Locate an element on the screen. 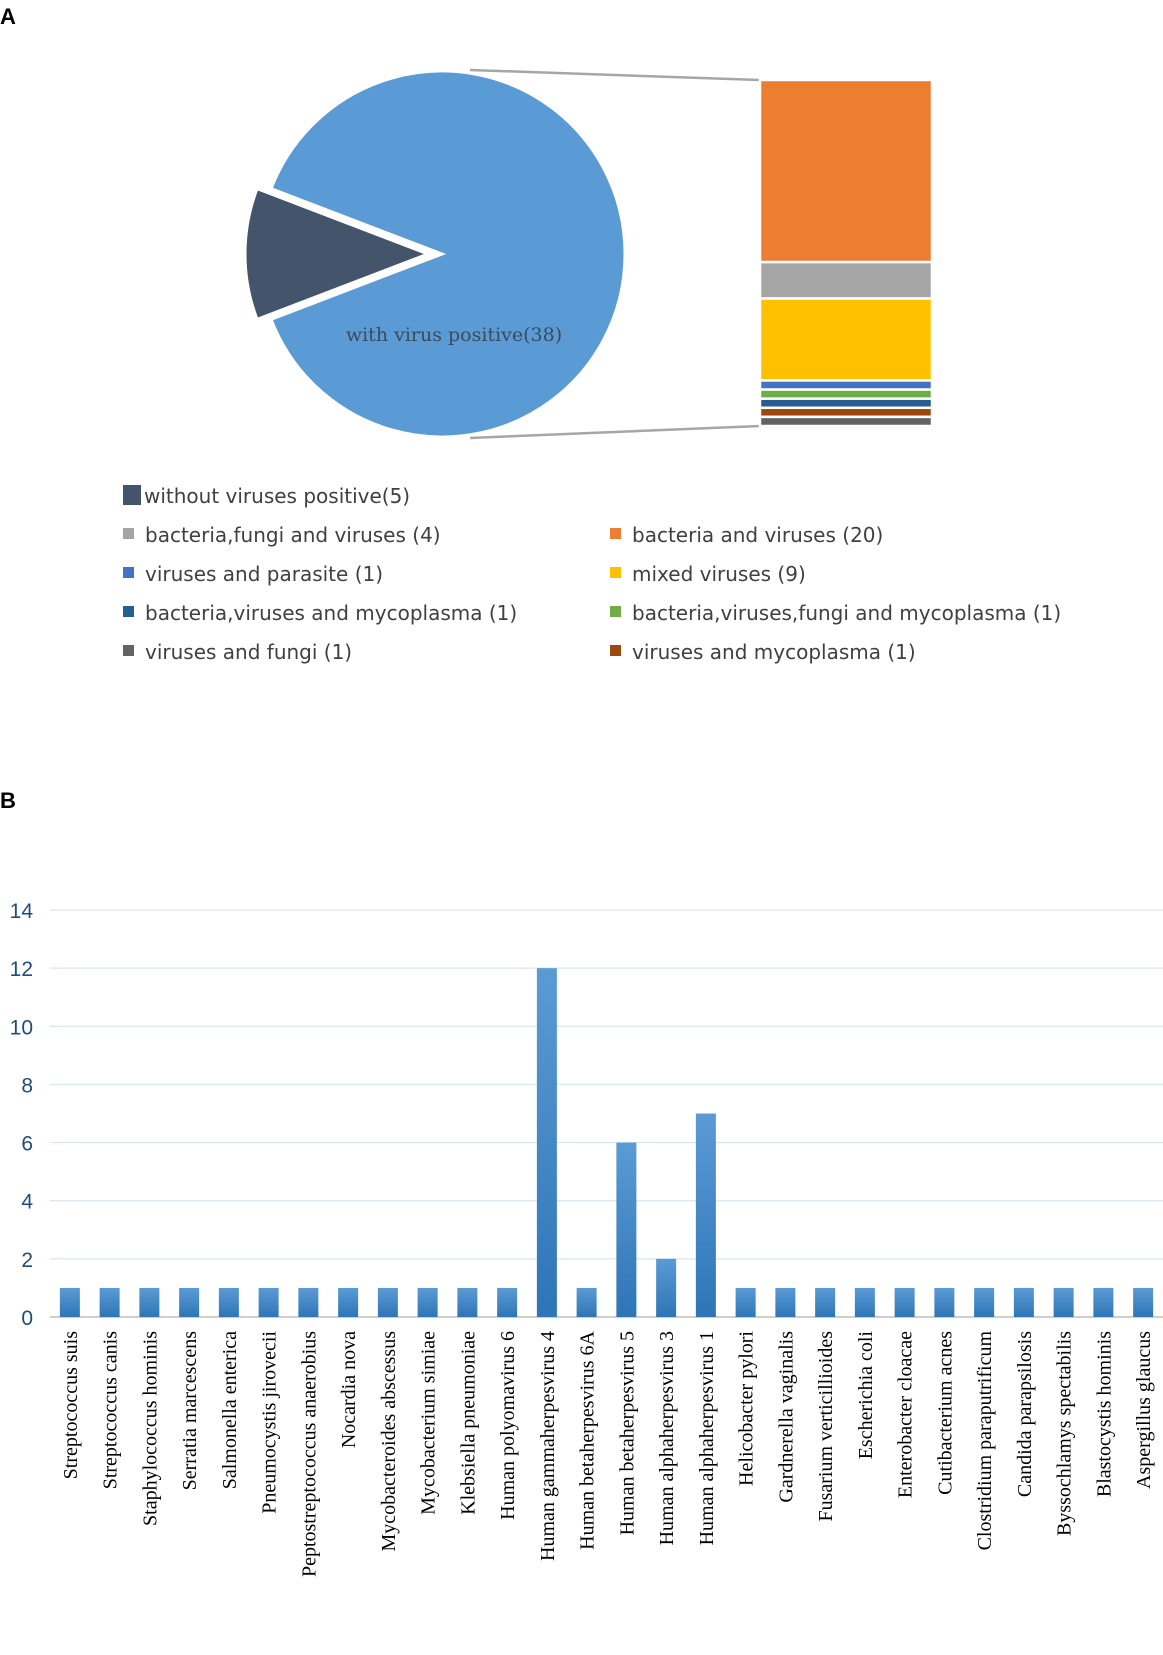 This screenshot has width=1163, height=1655. x-tick-label-4: Salmonella enterica is located at coordinates (230, 1410).